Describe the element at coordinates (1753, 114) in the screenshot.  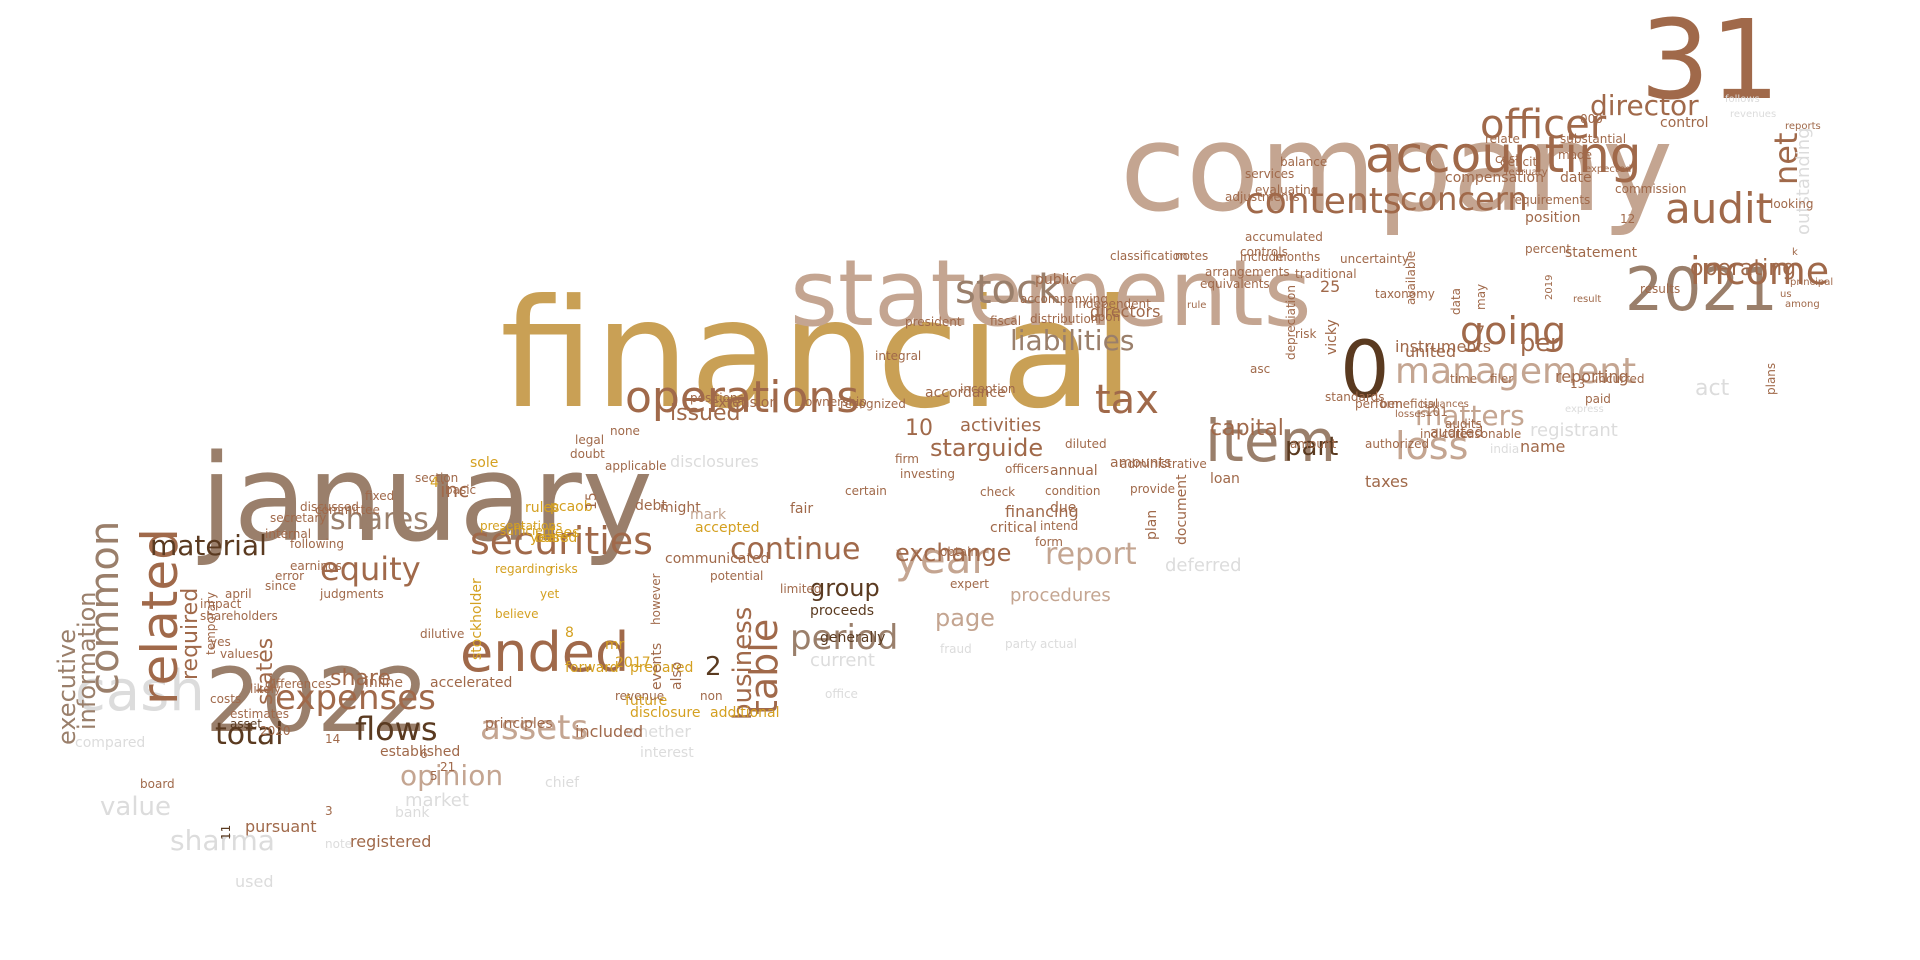
I see `cloud-word-revenues: revenues` at that location.